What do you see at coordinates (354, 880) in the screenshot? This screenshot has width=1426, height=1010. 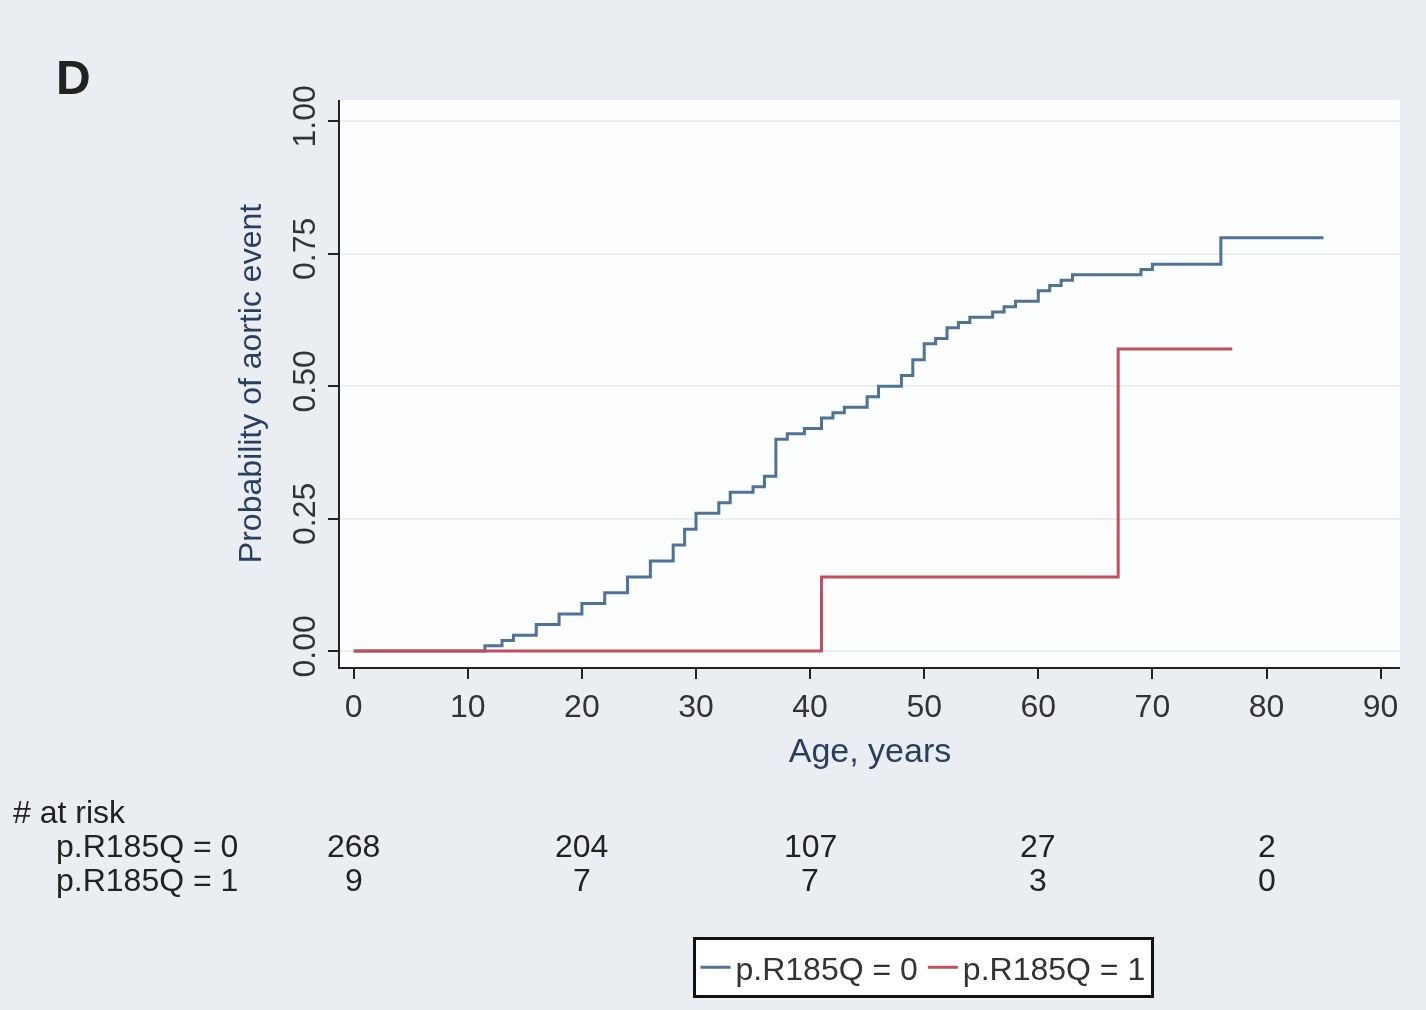 I see `text: 9` at bounding box center [354, 880].